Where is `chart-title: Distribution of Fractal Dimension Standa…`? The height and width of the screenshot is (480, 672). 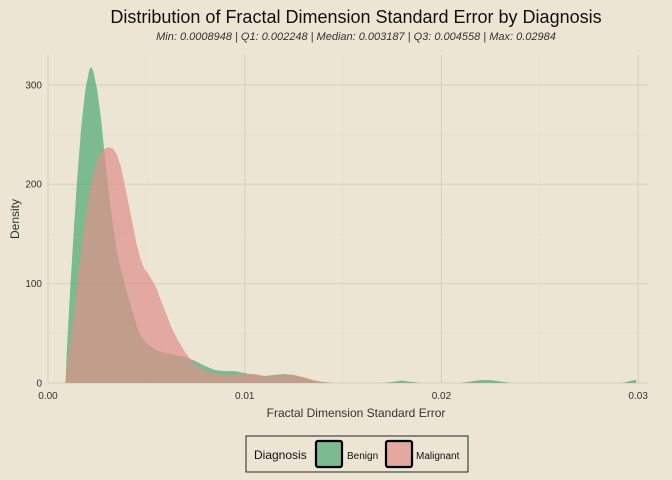
chart-title: Distribution of Fractal Dimension Standa… is located at coordinates (355, 17).